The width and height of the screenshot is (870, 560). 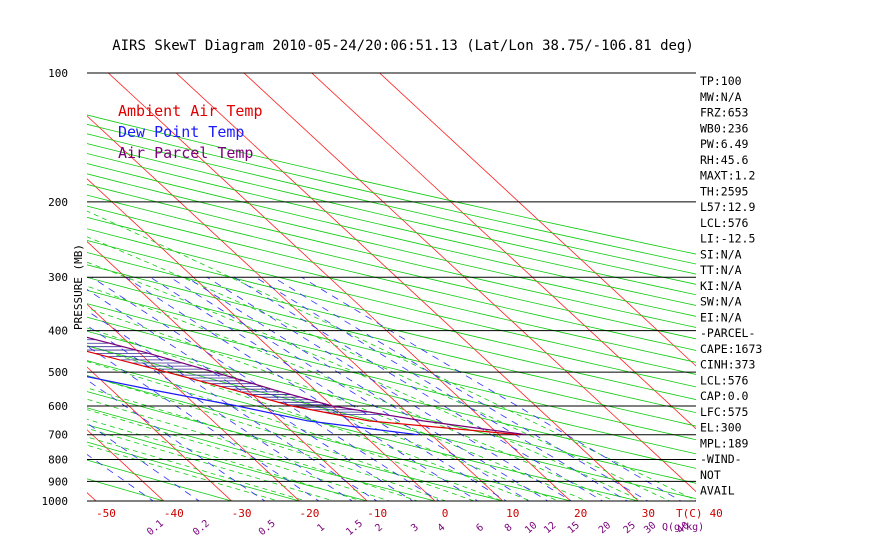 What do you see at coordinates (155, 528) in the screenshot?
I see `mixing-ratio-label: 0.1` at bounding box center [155, 528].